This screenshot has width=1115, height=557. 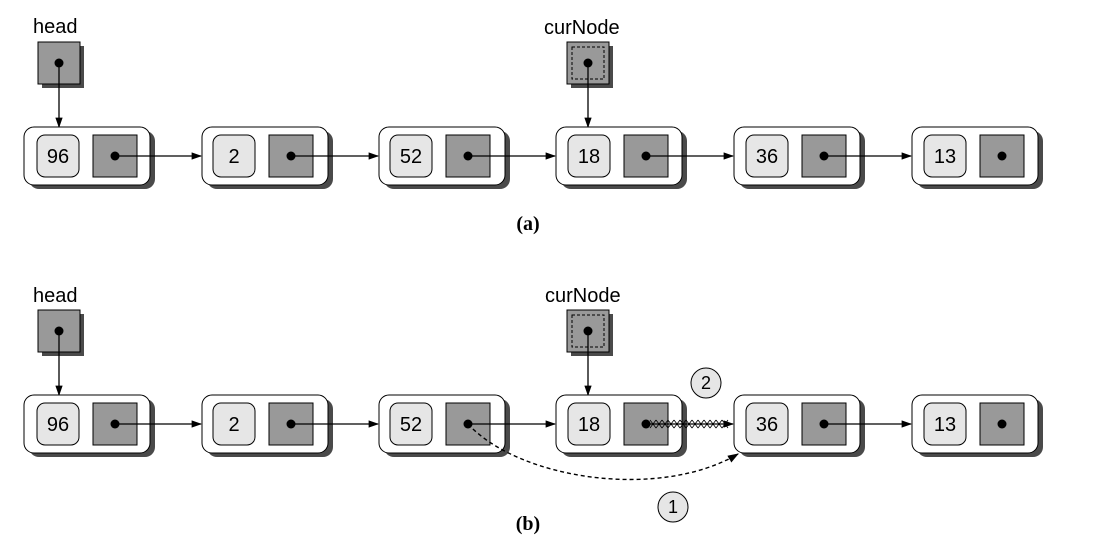 What do you see at coordinates (267, 425) in the screenshot?
I see `node-b-1: 2` at bounding box center [267, 425].